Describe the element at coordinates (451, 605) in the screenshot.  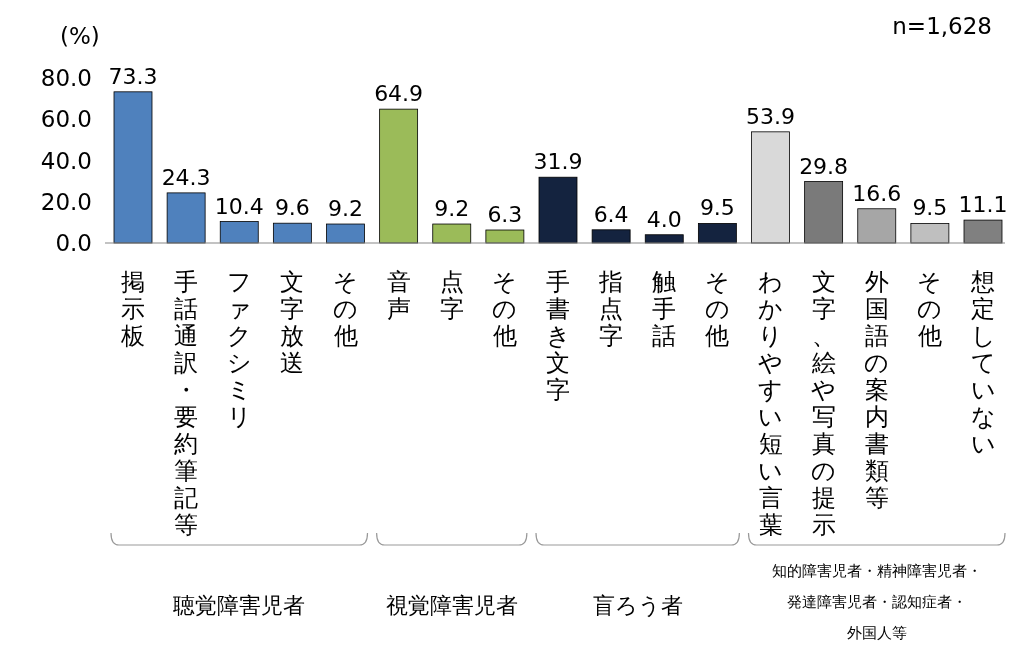
I see `text: 視覚障害児者` at that location.